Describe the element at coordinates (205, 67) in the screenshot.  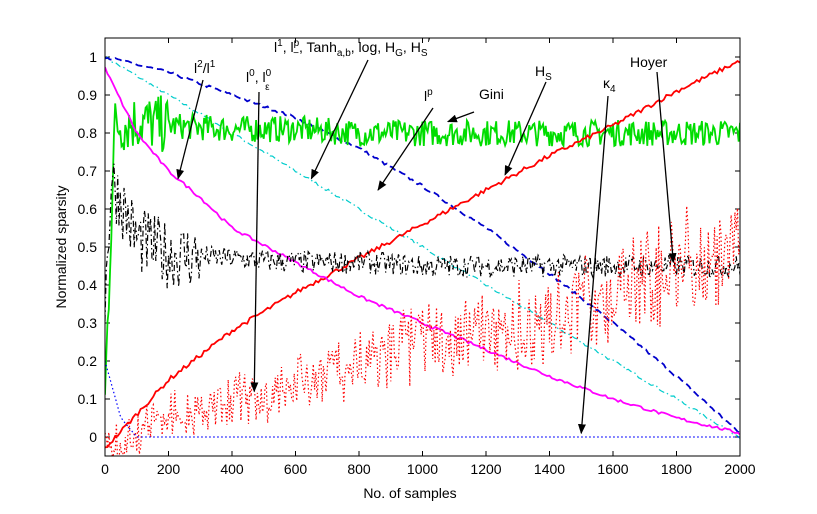
I see `label-l2-l1: l2/l1` at that location.